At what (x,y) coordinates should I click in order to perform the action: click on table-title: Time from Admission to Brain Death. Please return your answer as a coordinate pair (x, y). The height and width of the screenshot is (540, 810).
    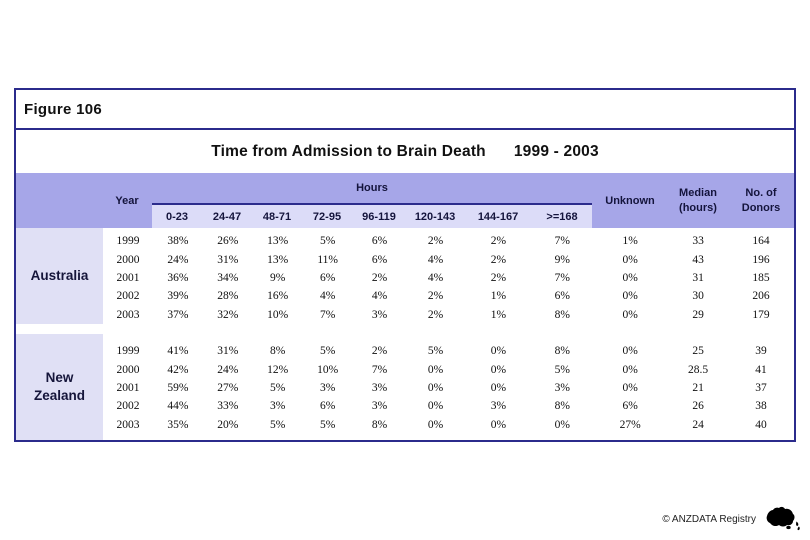
    Looking at the image, I should click on (348, 151).